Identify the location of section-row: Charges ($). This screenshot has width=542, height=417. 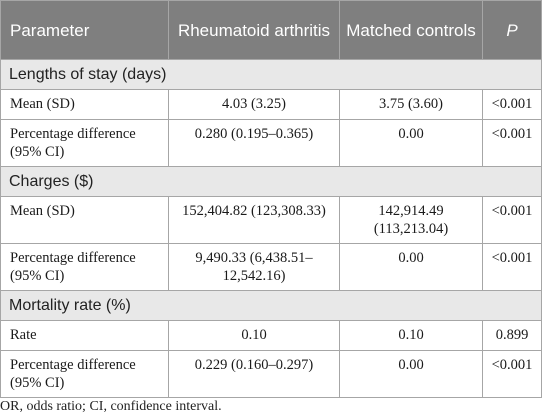
(271, 181).